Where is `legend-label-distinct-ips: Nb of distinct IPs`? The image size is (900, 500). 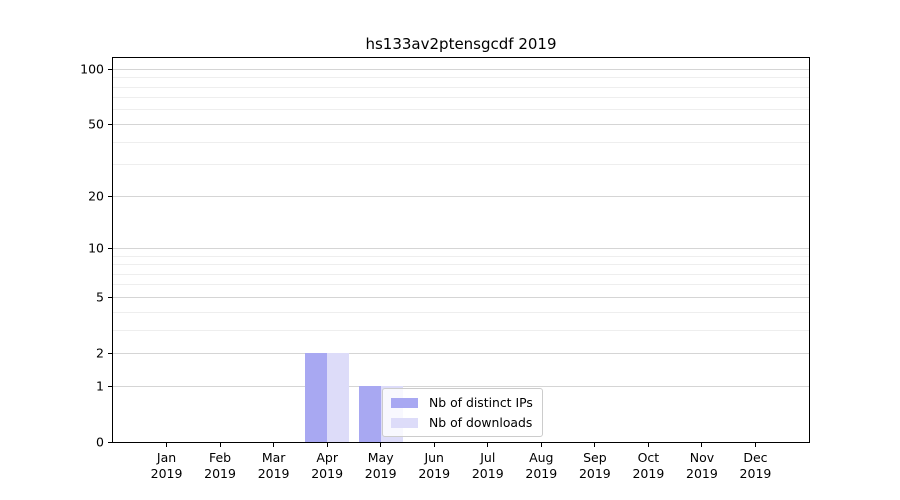
legend-label-distinct-ips: Nb of distinct IPs is located at coordinates (481, 402).